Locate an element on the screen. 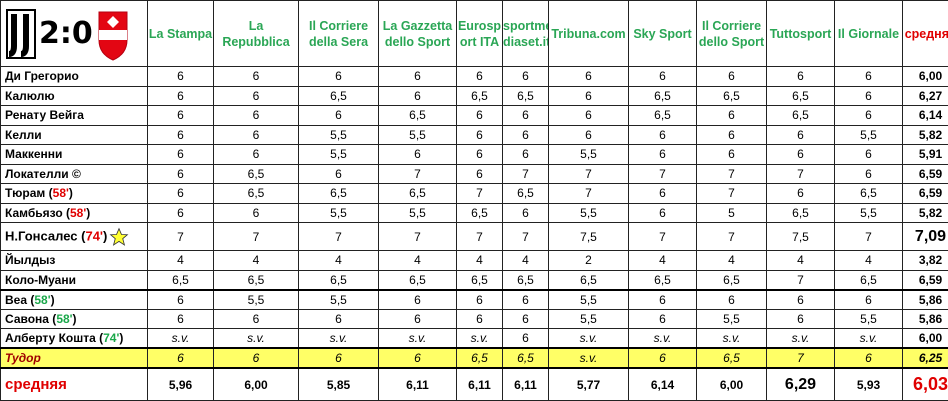  coach-rating-cell: 6,5 is located at coordinates (479, 358).